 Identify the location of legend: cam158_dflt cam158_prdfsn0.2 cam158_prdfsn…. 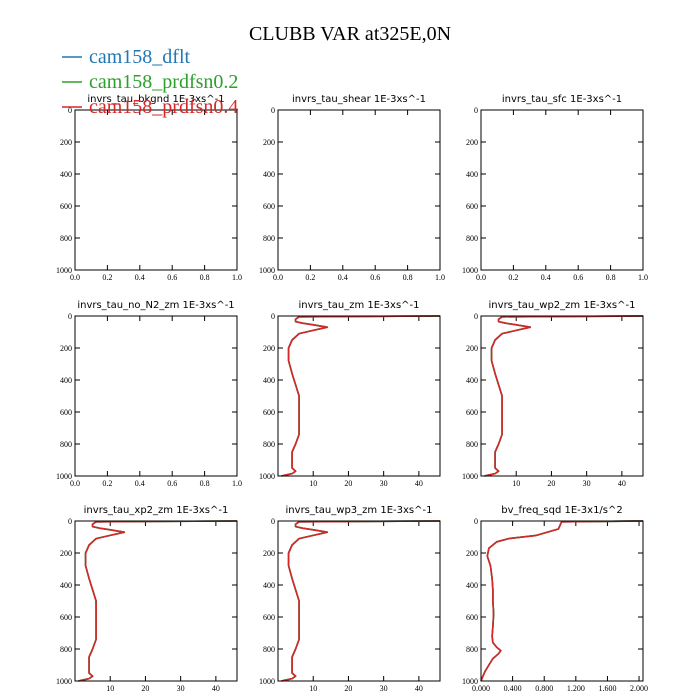
(150, 82).